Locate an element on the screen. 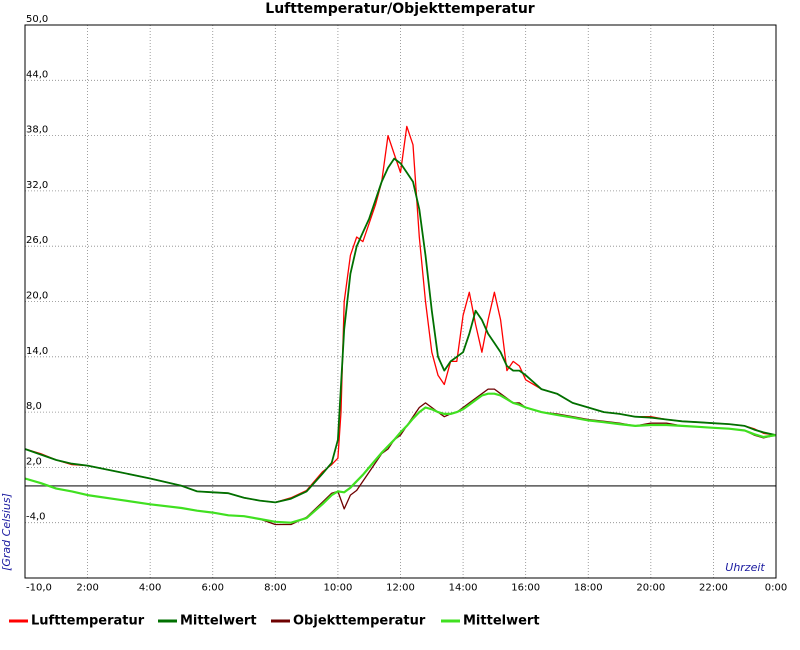 The image size is (800, 650). y-tick-label: 14,0 is located at coordinates (37, 351).